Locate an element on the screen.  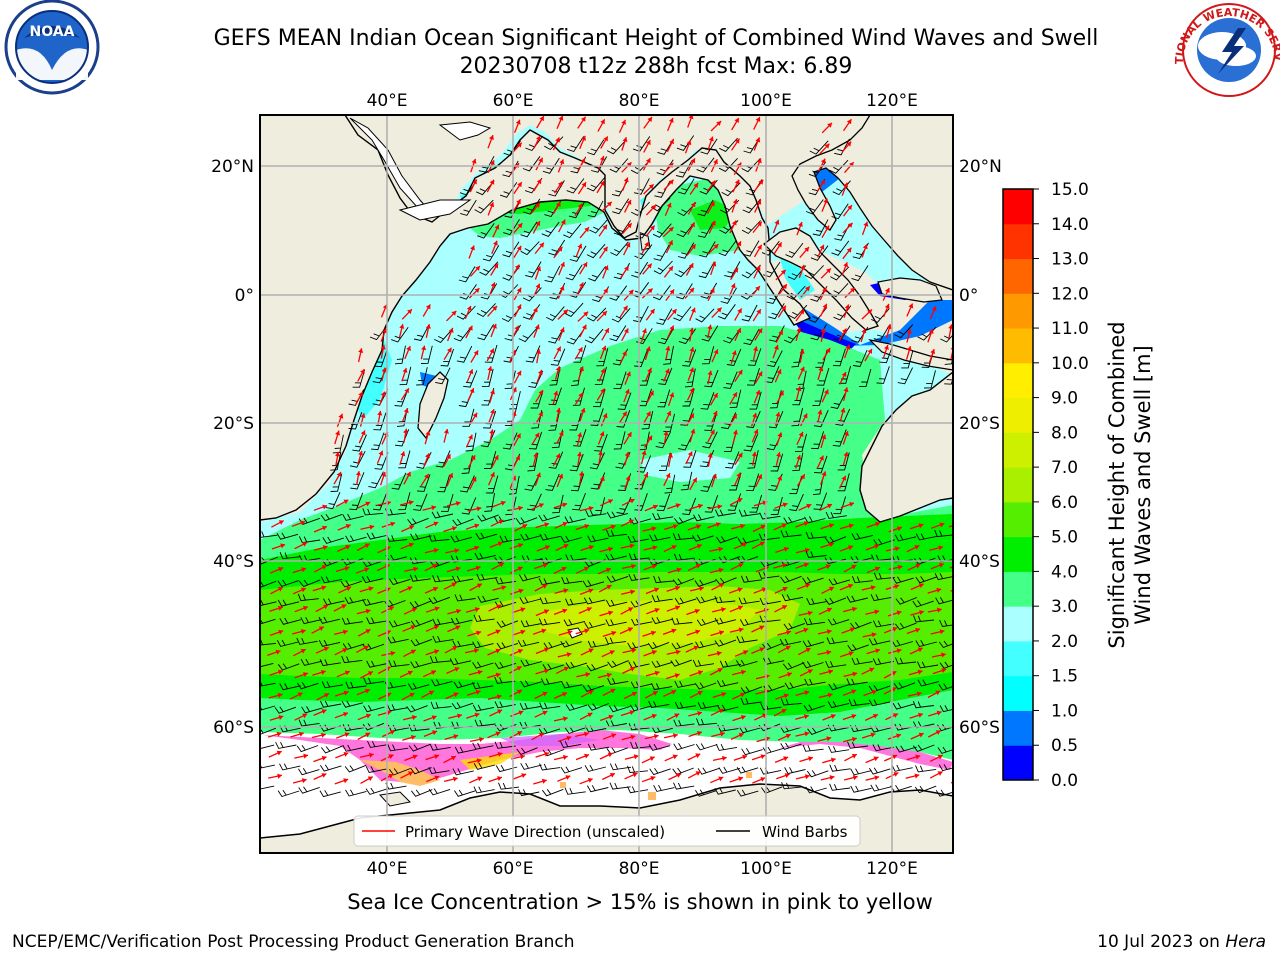
australia is located at coordinates (906, 447).